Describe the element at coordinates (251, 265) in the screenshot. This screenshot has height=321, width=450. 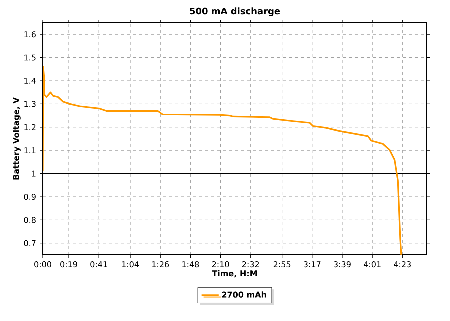
I see `x-tick-label: 2:32` at that location.